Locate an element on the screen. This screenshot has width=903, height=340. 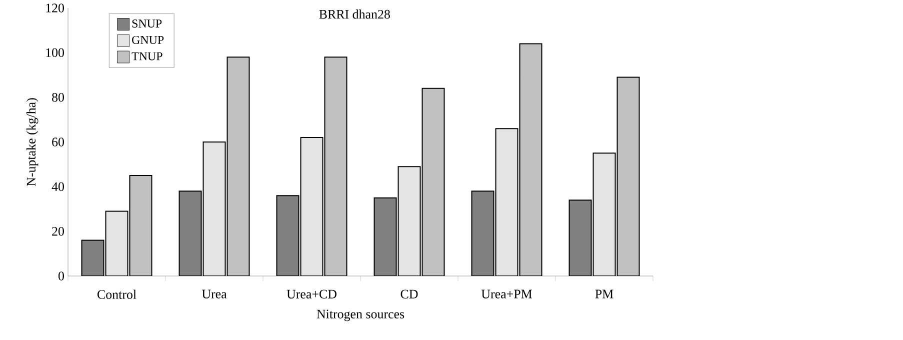
y-tick-label: 60 is located at coordinates (58, 142).